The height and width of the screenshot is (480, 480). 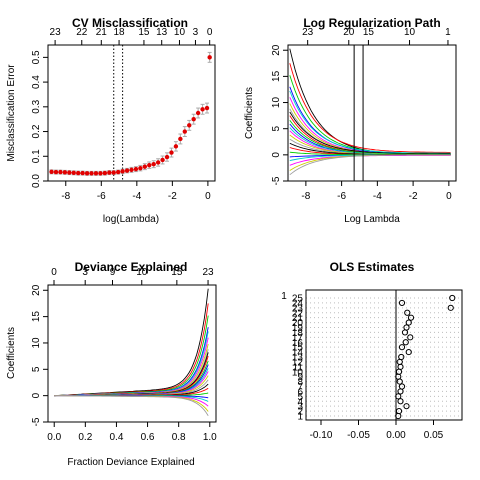 What do you see at coordinates (425, 357) in the screenshot?
I see `ols-points` at bounding box center [425, 357].